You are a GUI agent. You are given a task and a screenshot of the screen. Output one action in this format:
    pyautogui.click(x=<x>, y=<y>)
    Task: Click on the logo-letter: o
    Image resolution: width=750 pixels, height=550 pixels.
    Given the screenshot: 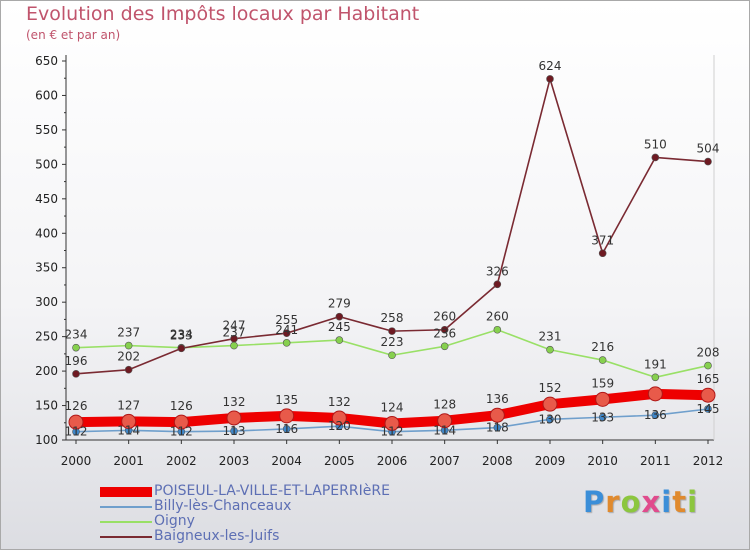 What is the action you would take?
    pyautogui.click(x=631, y=502)
    